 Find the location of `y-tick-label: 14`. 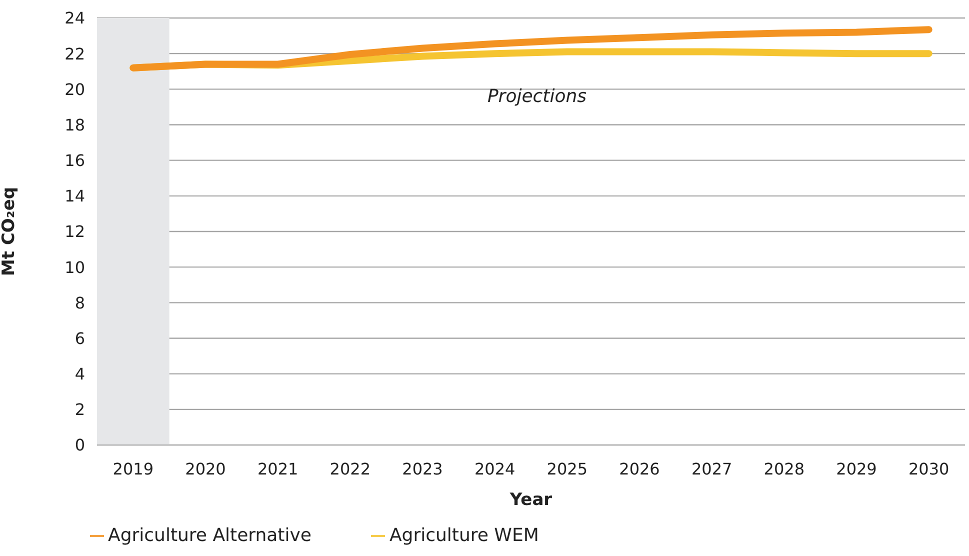

y-tick-label: 14 is located at coordinates (74, 196).